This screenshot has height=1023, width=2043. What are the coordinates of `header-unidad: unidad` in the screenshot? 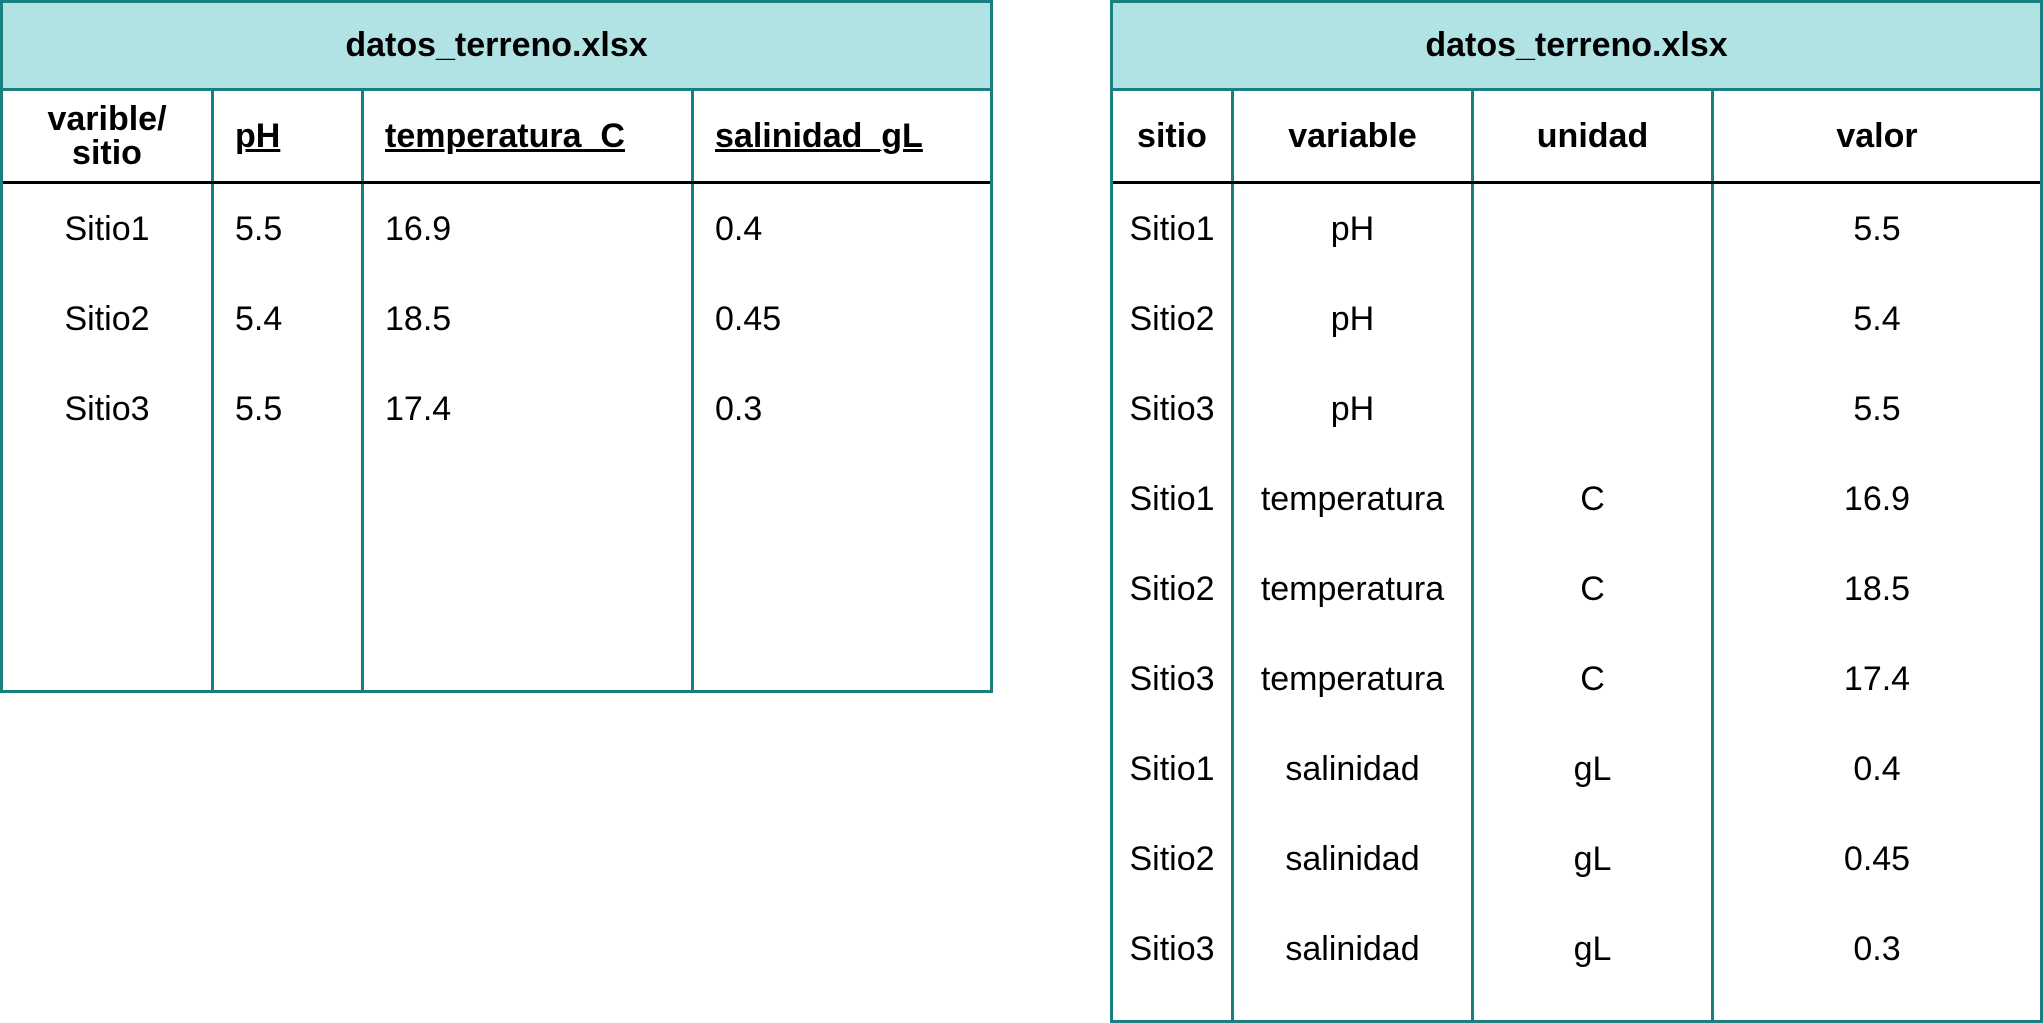 It's located at (1592, 136).